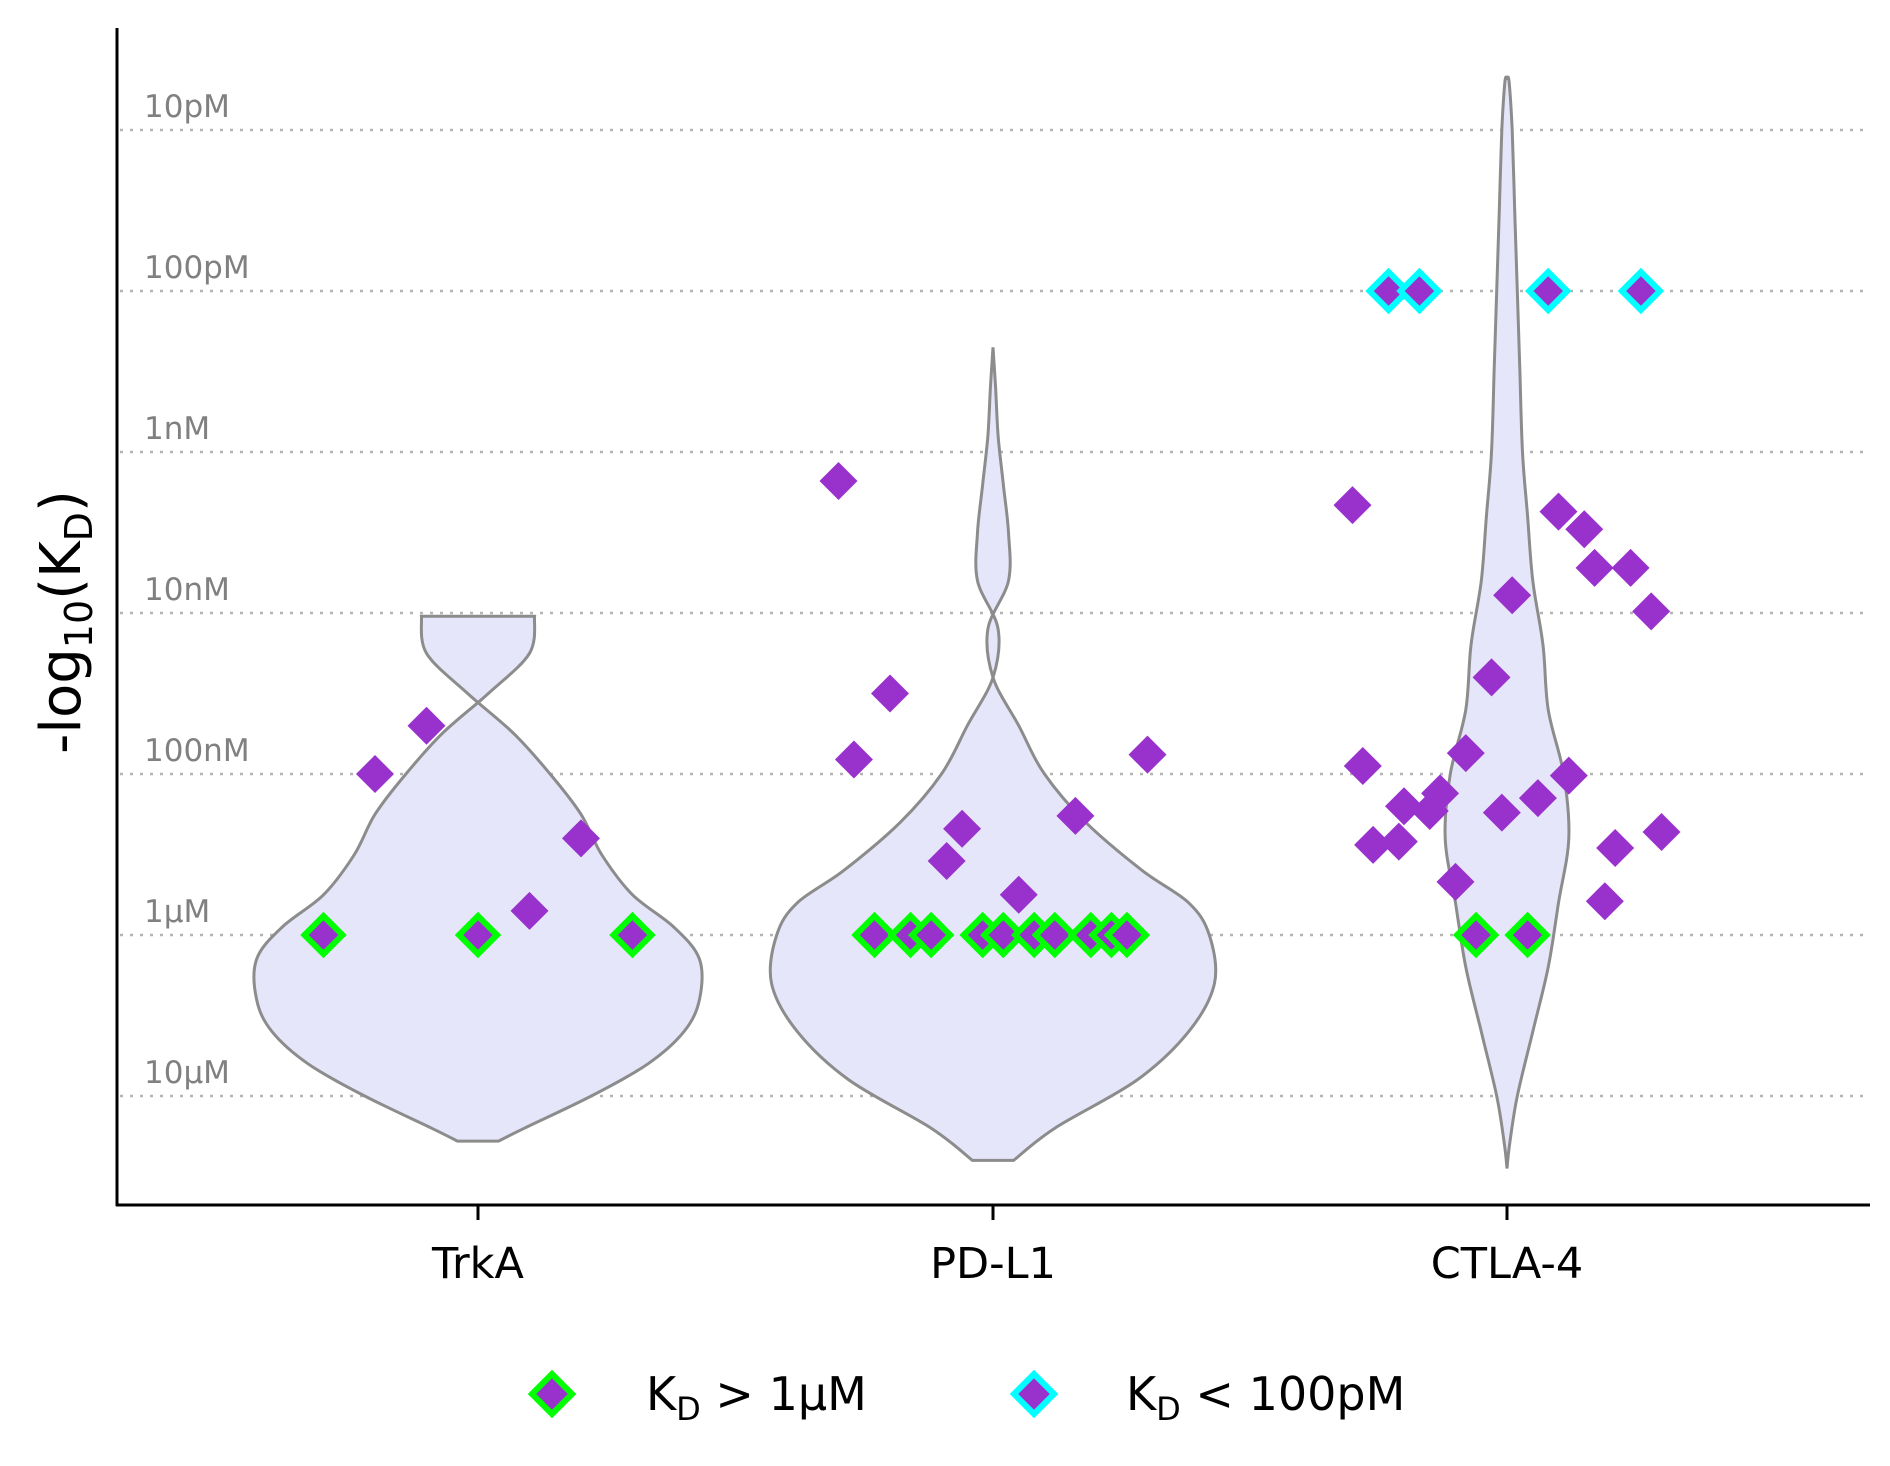 The height and width of the screenshot is (1466, 1890). I want to click on legend-label-0: KD > 1µM, so click(756, 1397).